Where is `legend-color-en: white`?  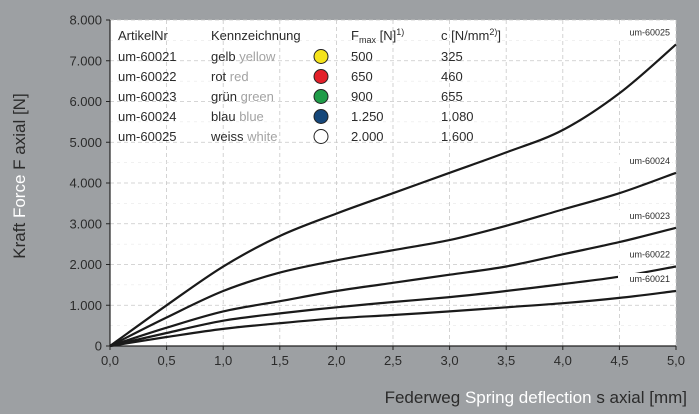 legend-color-en: white is located at coordinates (261, 136).